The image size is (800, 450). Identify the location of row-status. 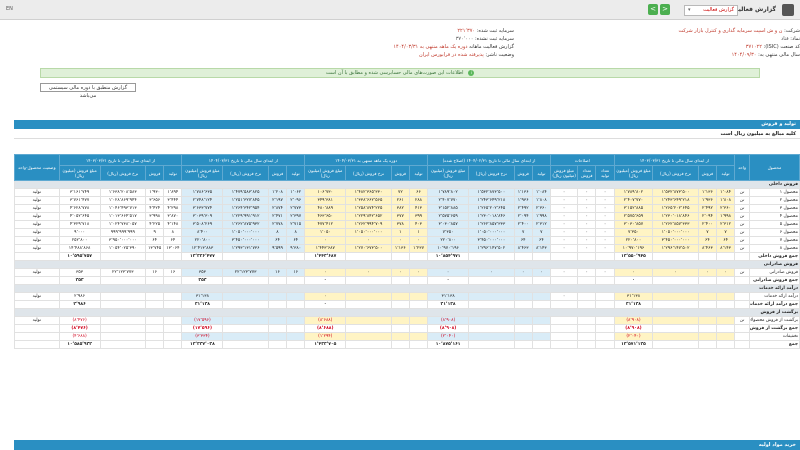
(37, 304).